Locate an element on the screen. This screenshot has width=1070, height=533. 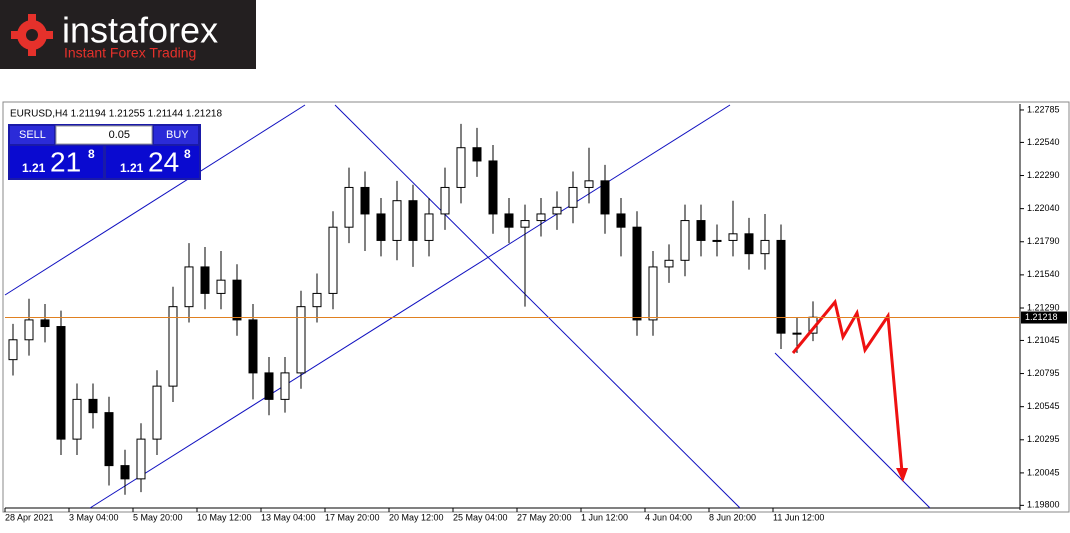
x-tick-label: 13 May 04:00 is located at coordinates (288, 517).